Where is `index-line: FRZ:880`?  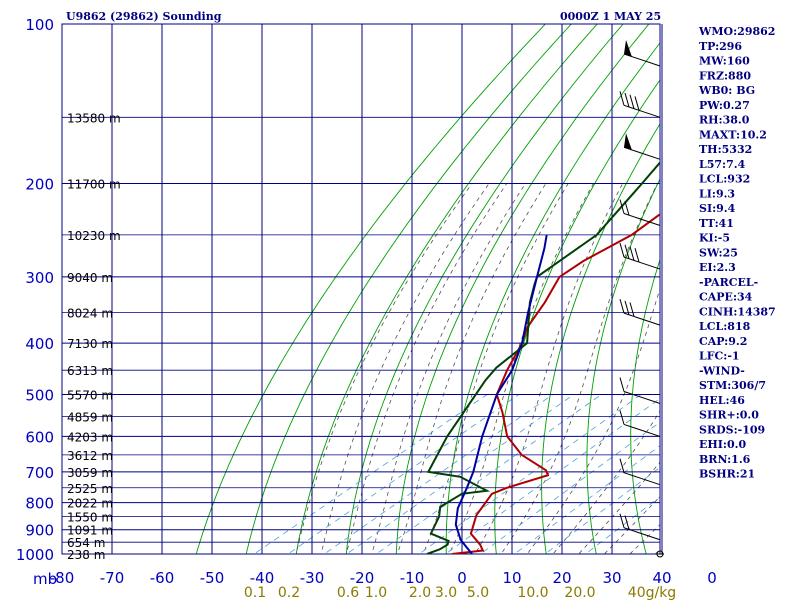
index-line: FRZ:880 is located at coordinates (725, 75).